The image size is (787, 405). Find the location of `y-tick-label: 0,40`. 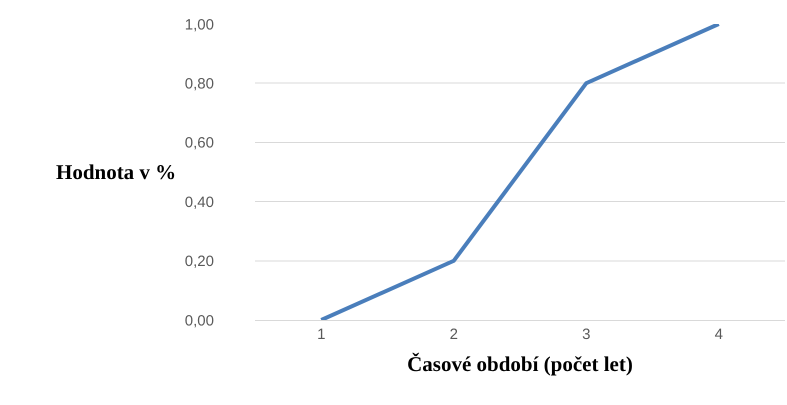

y-tick-label: 0,40 is located at coordinates (199, 202).